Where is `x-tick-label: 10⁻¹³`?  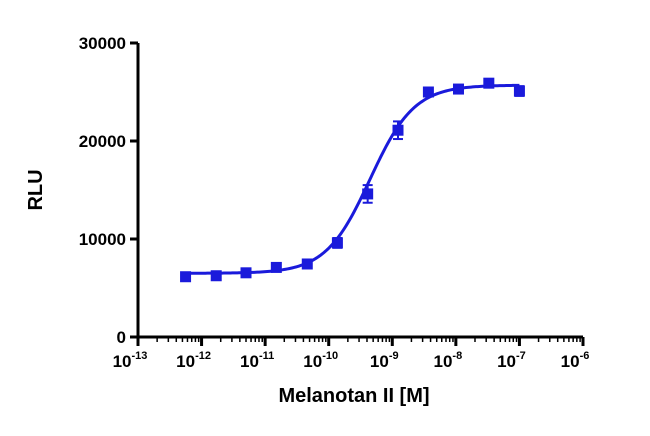
x-tick-label: 10⁻¹³ is located at coordinates (130, 360).